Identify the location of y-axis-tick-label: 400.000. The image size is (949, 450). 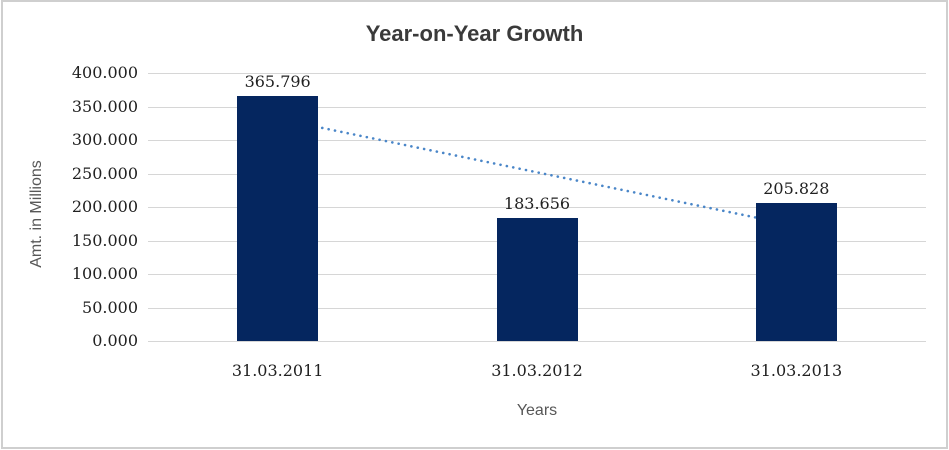
(104, 72).